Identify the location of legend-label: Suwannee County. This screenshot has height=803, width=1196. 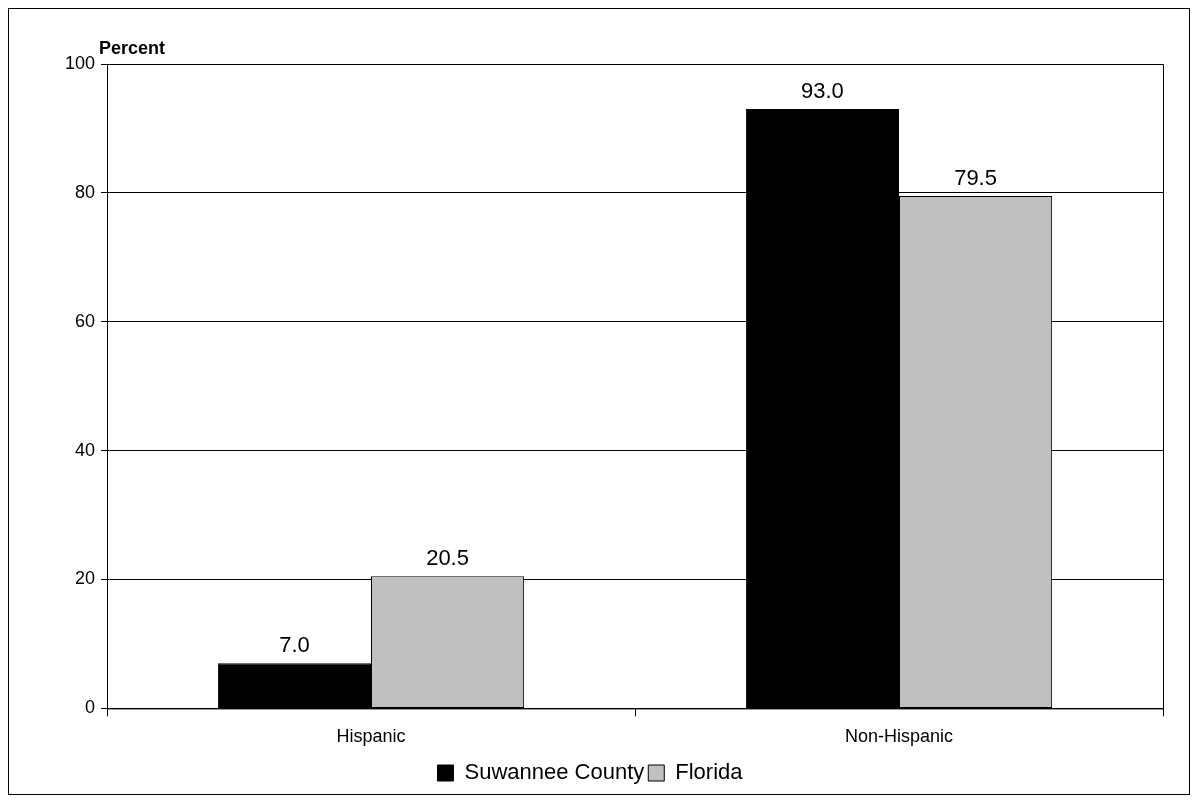
(554, 772).